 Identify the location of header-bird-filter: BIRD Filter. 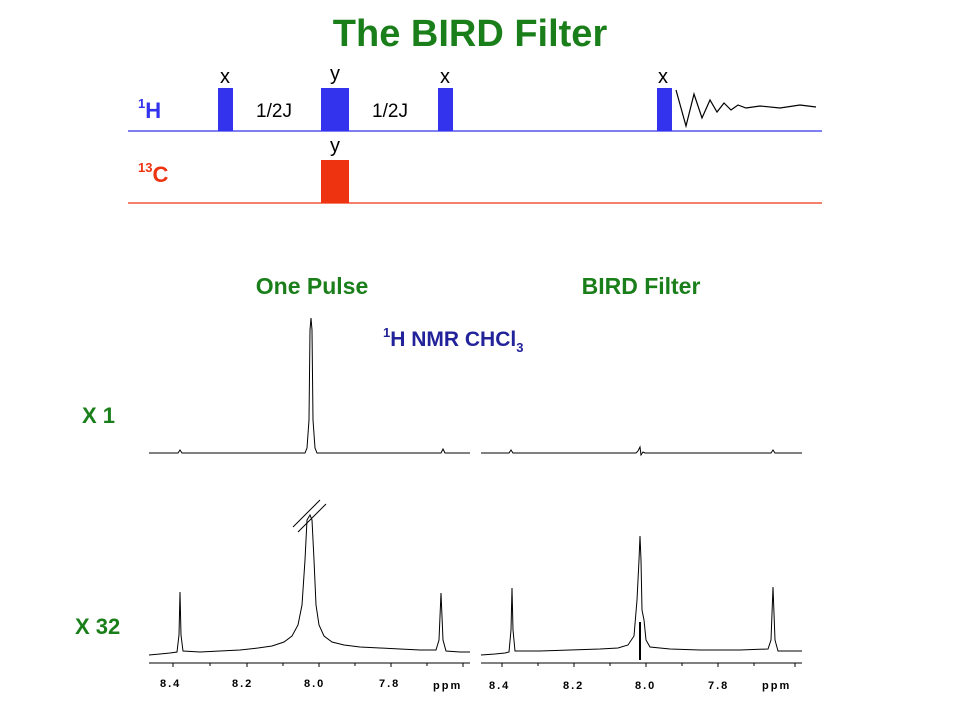
(641, 286).